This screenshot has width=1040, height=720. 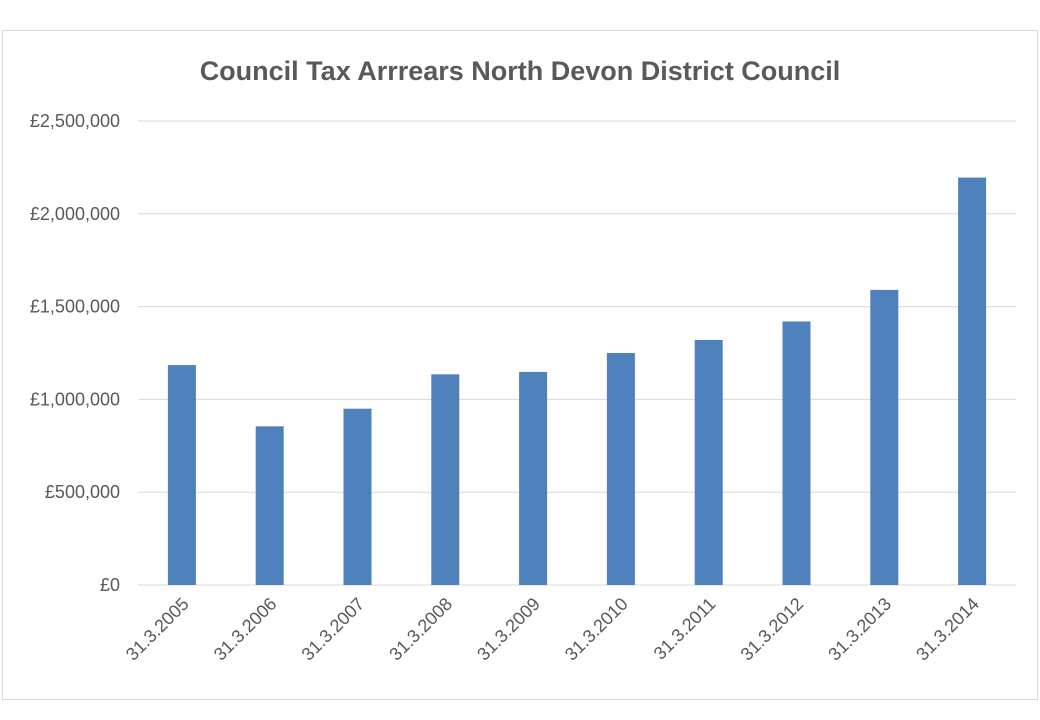 I want to click on y-tick-label: £1,000,000, so click(x=75, y=399).